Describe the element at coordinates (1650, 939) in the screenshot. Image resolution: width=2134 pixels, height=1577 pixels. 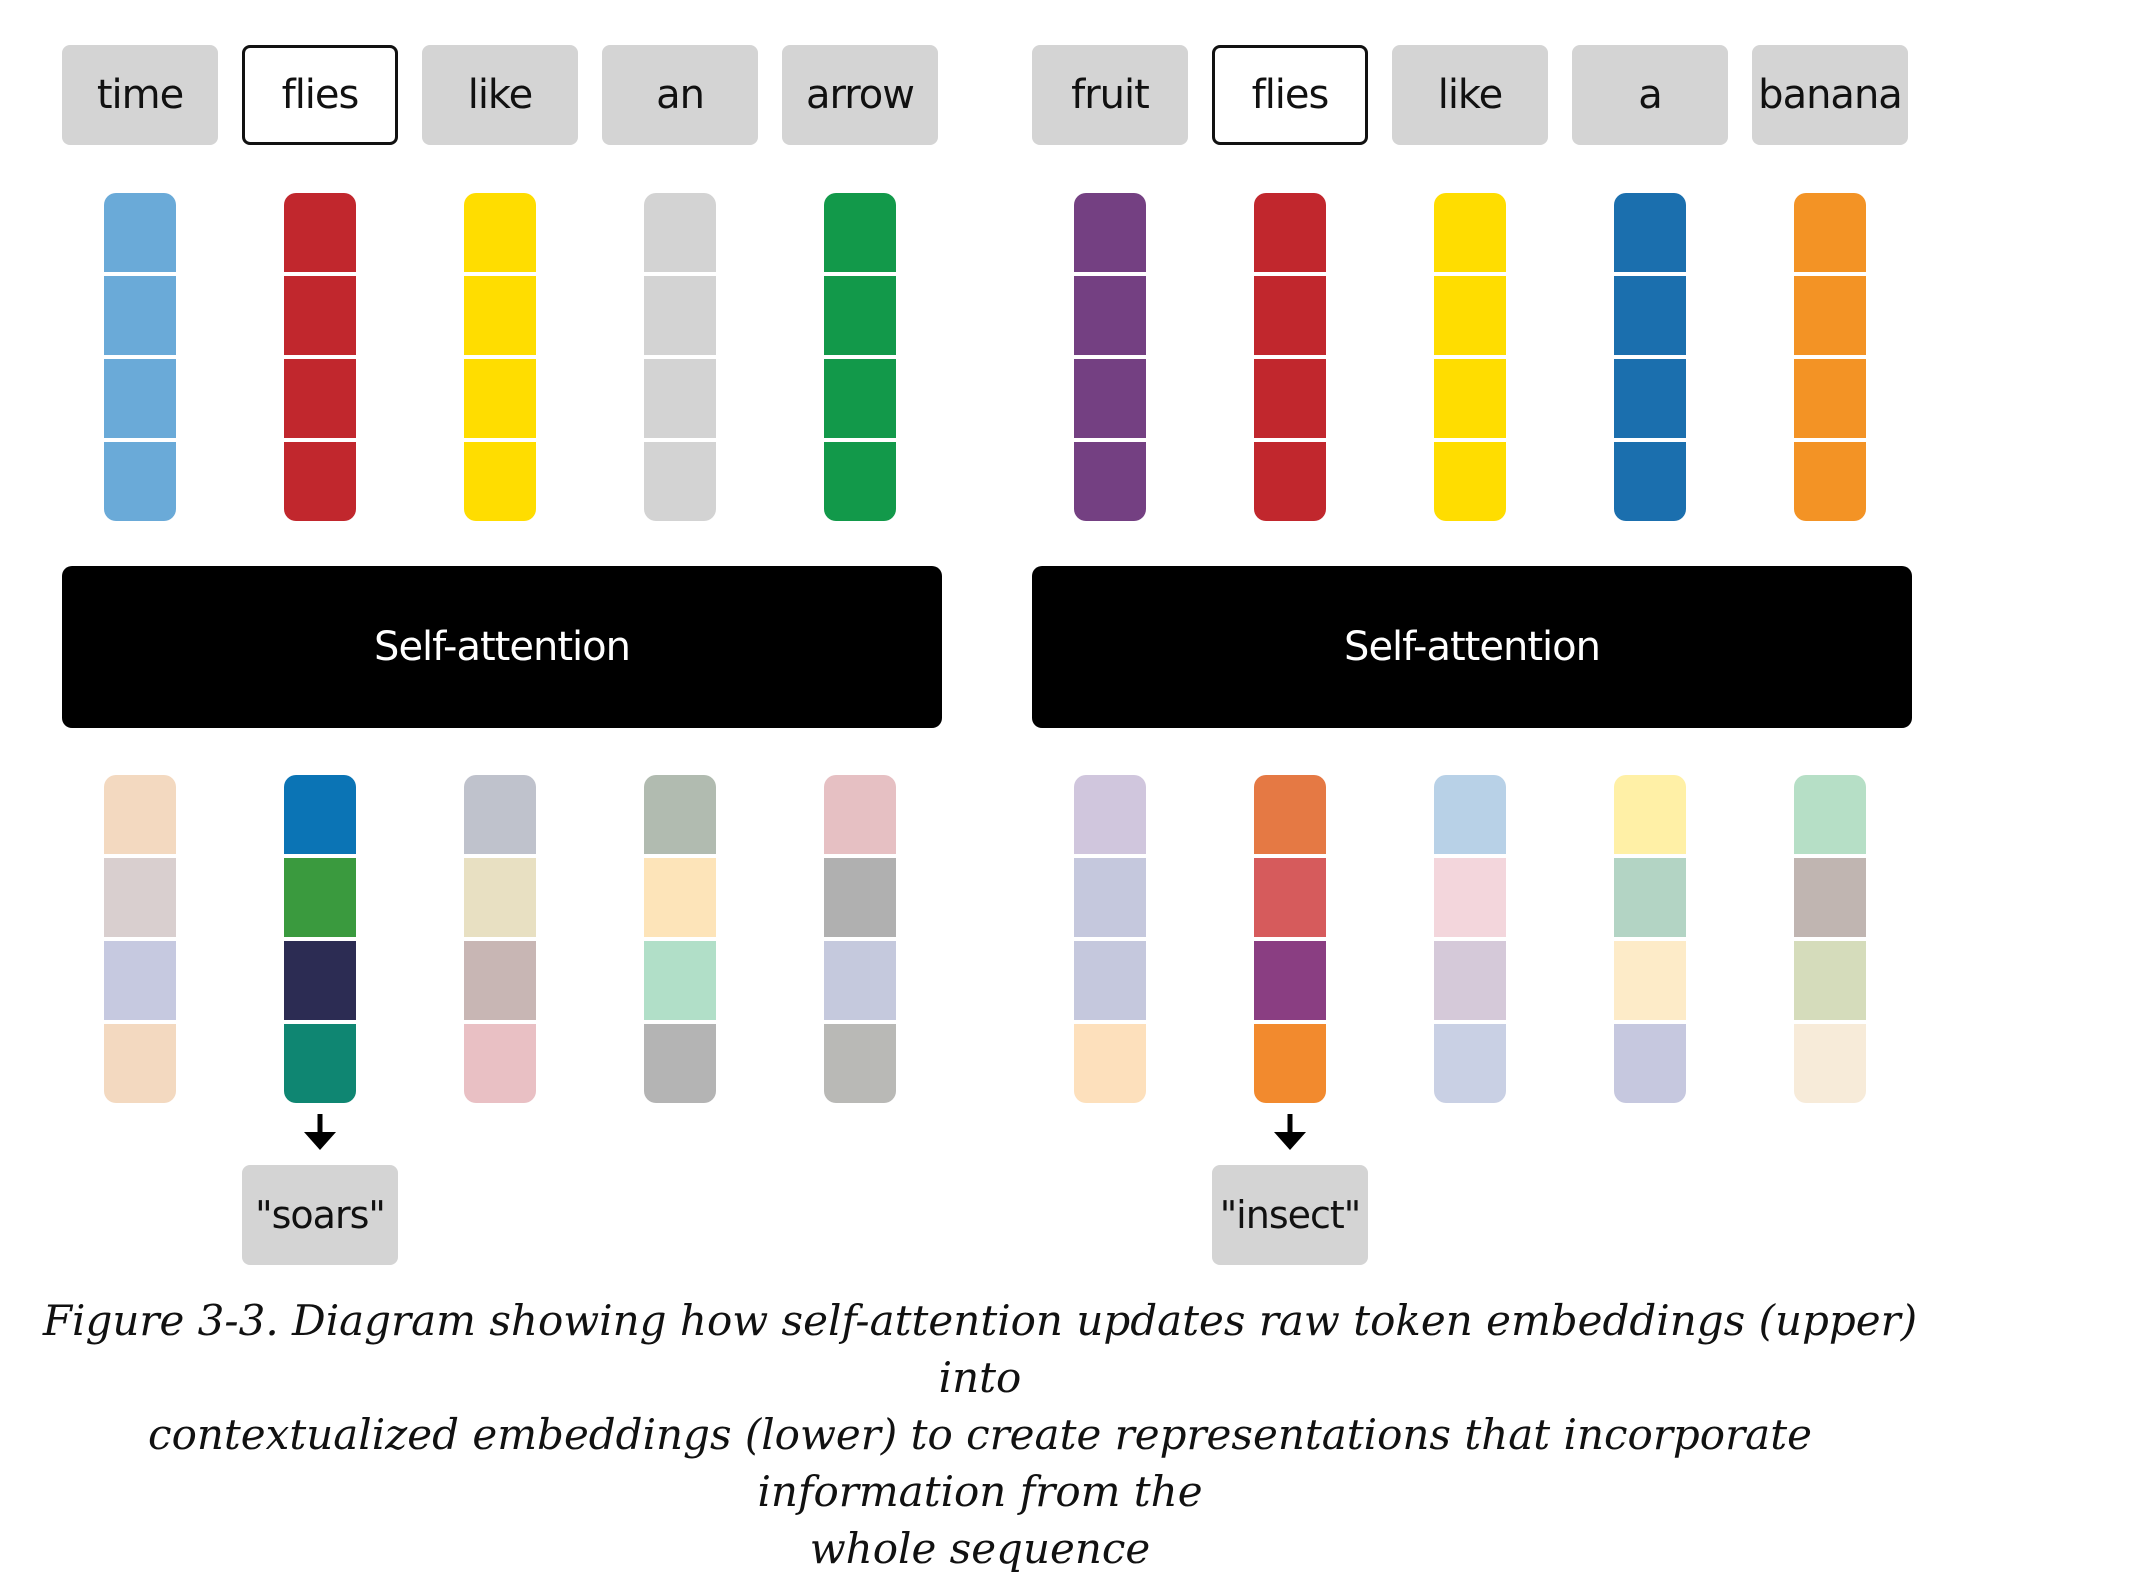
I see `contextual-embedding-a` at that location.